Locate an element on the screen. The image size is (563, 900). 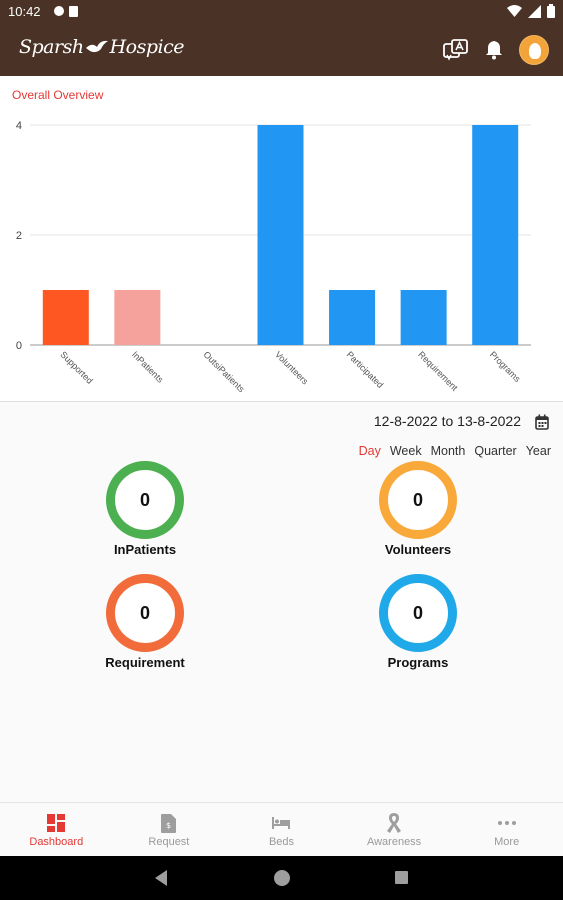
nav-beds: Beds is located at coordinates (281, 829).